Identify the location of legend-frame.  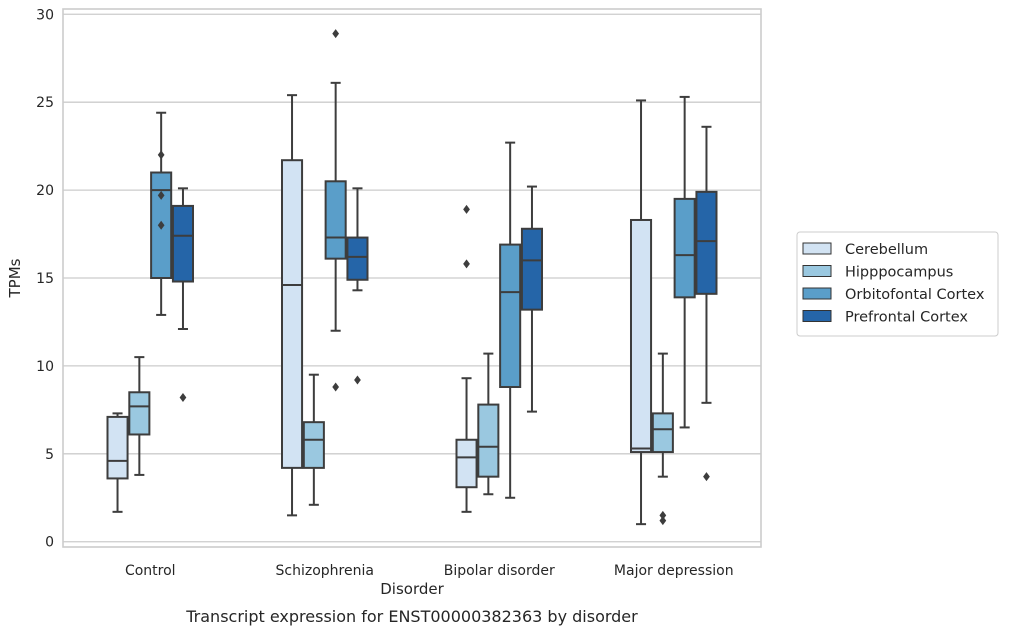
(897, 284).